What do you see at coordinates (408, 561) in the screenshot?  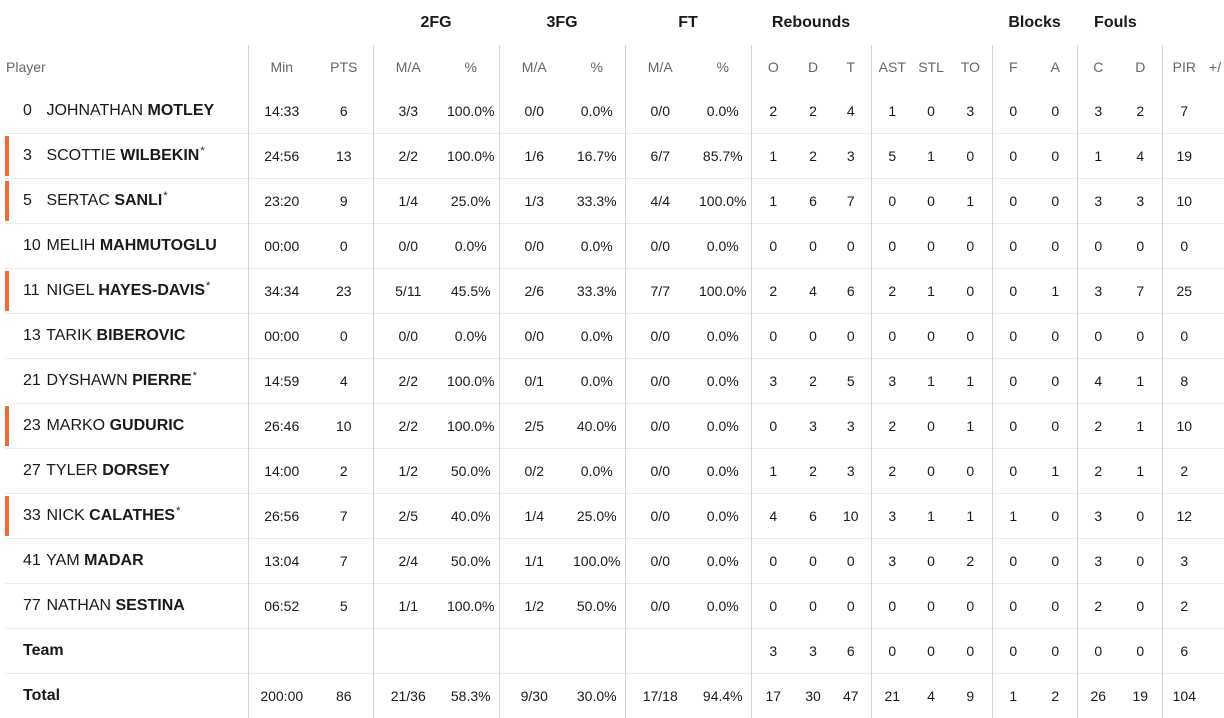 I see `stat-fg2-ma: 2/4` at bounding box center [408, 561].